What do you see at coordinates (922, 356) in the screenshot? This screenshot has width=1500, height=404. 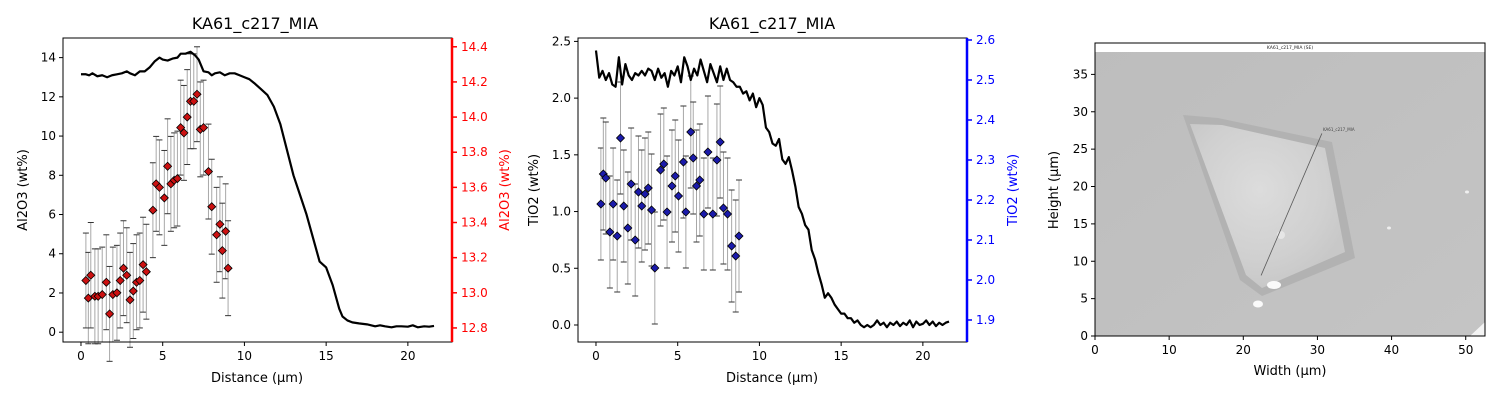 I see `x-tick-label: 20` at bounding box center [922, 356].